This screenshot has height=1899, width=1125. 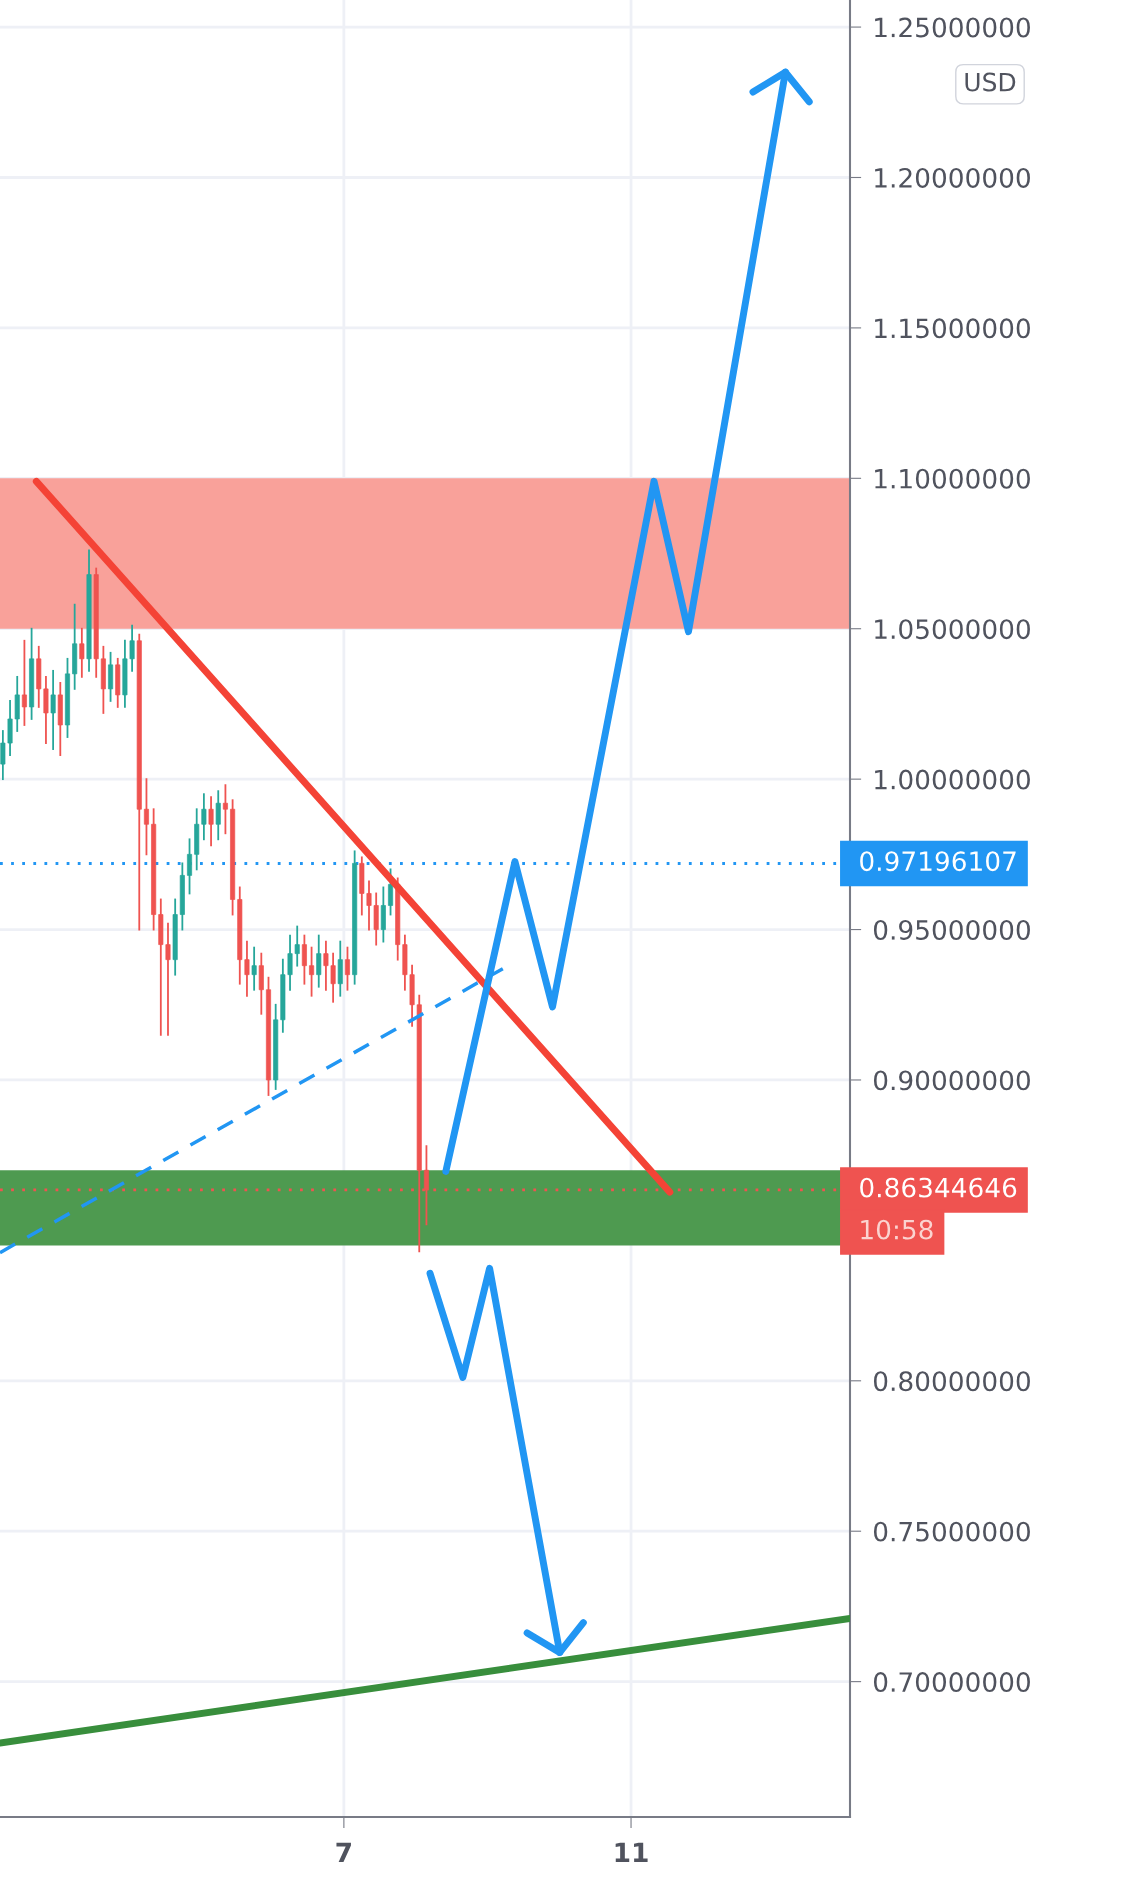 What do you see at coordinates (951, 1531) in the screenshot?
I see `y-tick-label: 0.75000000` at bounding box center [951, 1531].